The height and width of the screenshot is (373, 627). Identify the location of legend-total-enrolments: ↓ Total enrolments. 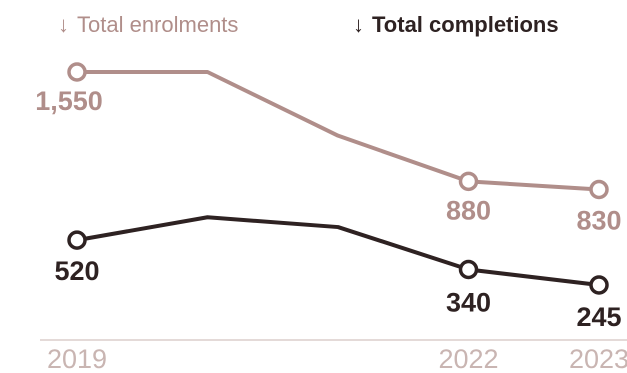
(148, 25).